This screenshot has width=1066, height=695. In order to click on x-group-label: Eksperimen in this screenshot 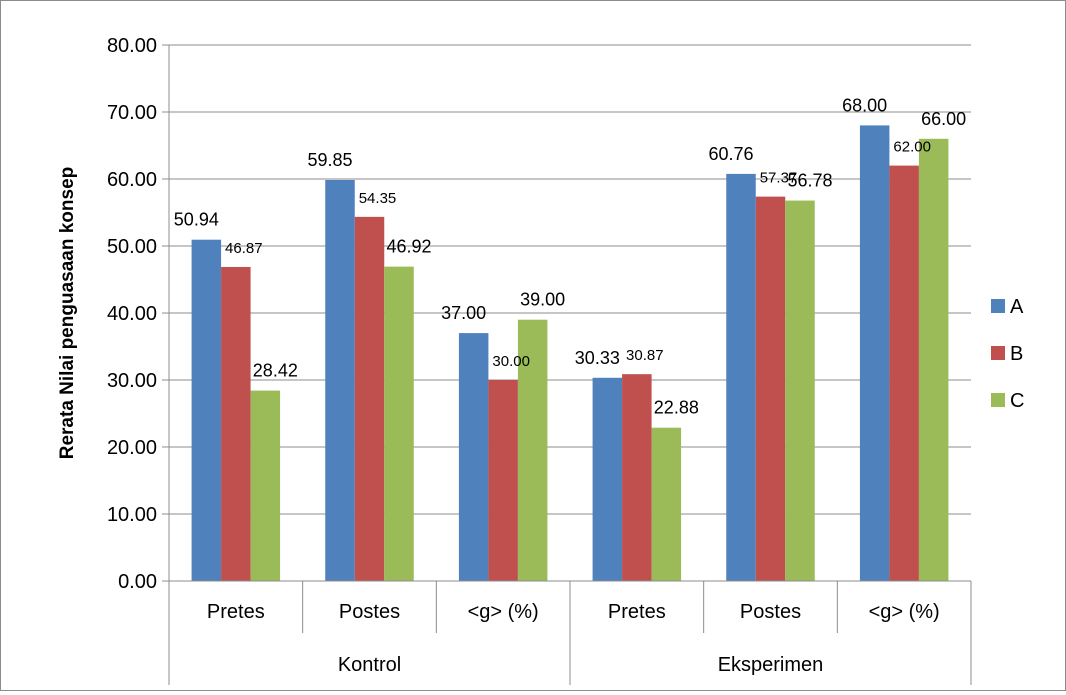, I will do `click(771, 665)`.